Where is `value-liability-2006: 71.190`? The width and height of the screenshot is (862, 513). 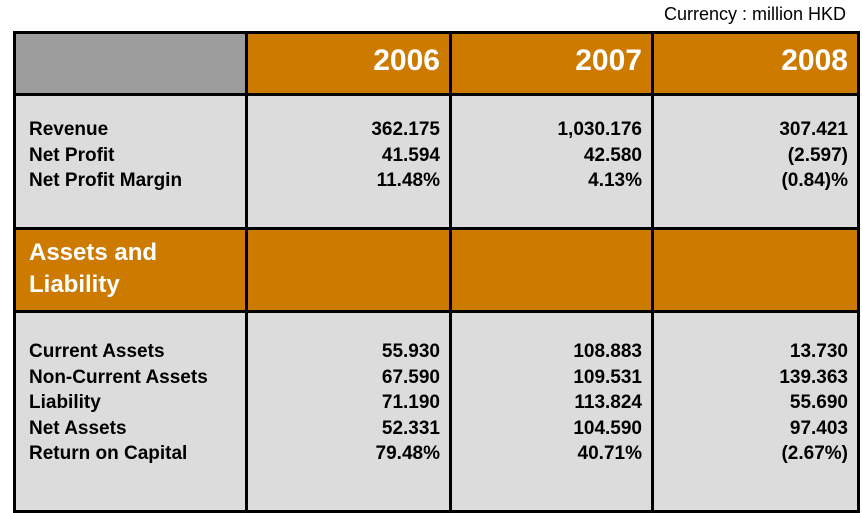
value-liability-2006: 71.190 is located at coordinates (410, 402).